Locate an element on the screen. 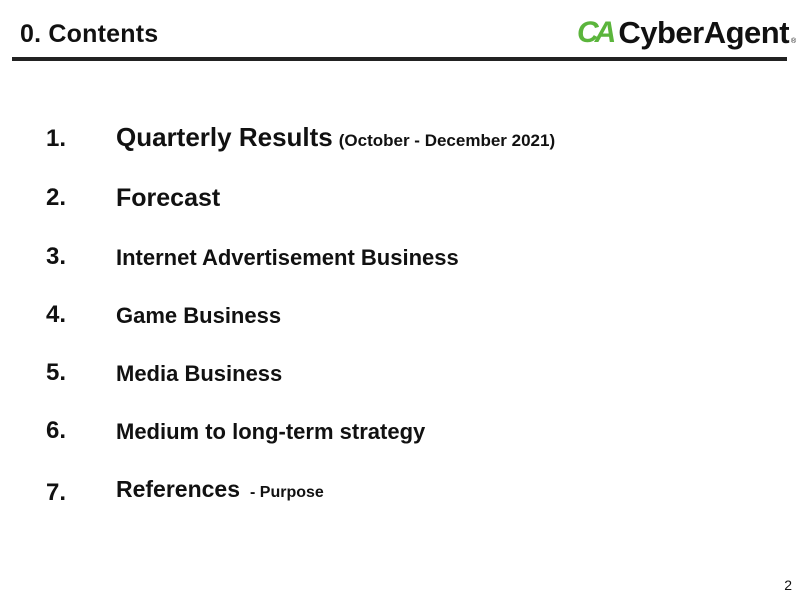  item-number: 6. is located at coordinates (56, 430).